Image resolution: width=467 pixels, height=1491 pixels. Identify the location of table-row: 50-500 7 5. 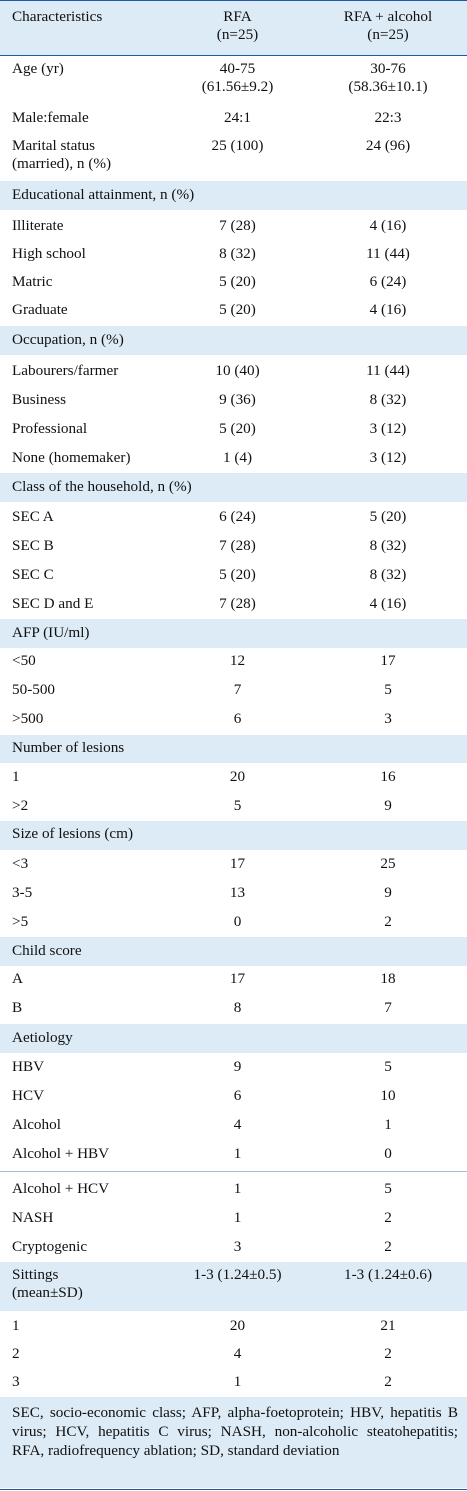
(202, 689).